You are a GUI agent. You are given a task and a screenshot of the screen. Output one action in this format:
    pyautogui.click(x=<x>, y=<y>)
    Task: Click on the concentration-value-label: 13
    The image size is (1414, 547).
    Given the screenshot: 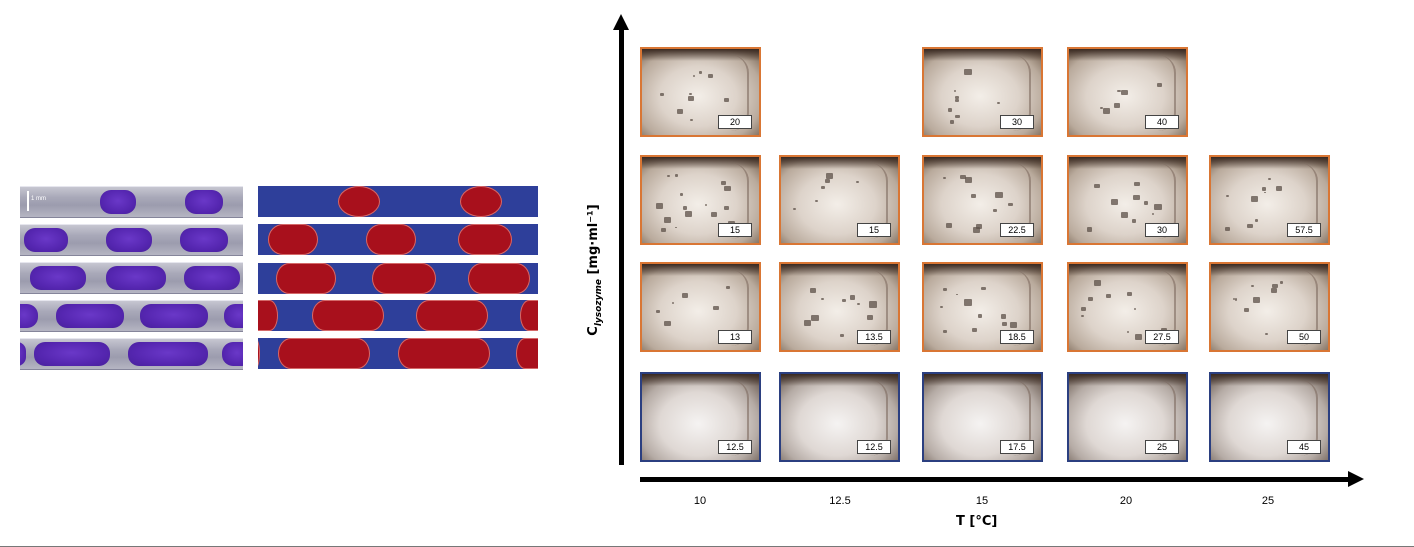 What is the action you would take?
    pyautogui.click(x=735, y=337)
    